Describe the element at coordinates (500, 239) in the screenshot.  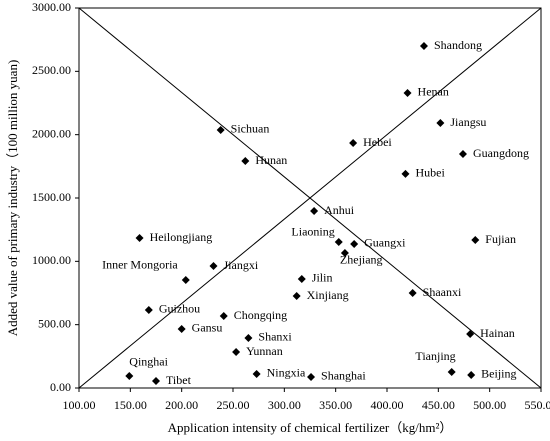
I see `point-label: Fujian` at that location.